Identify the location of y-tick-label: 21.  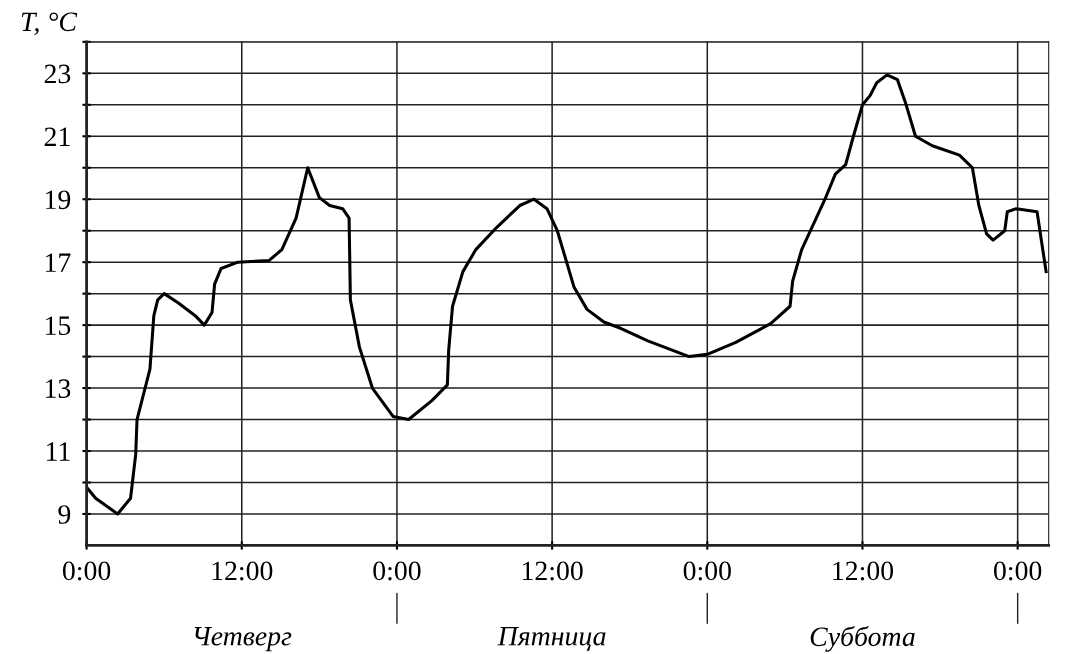
(57, 136).